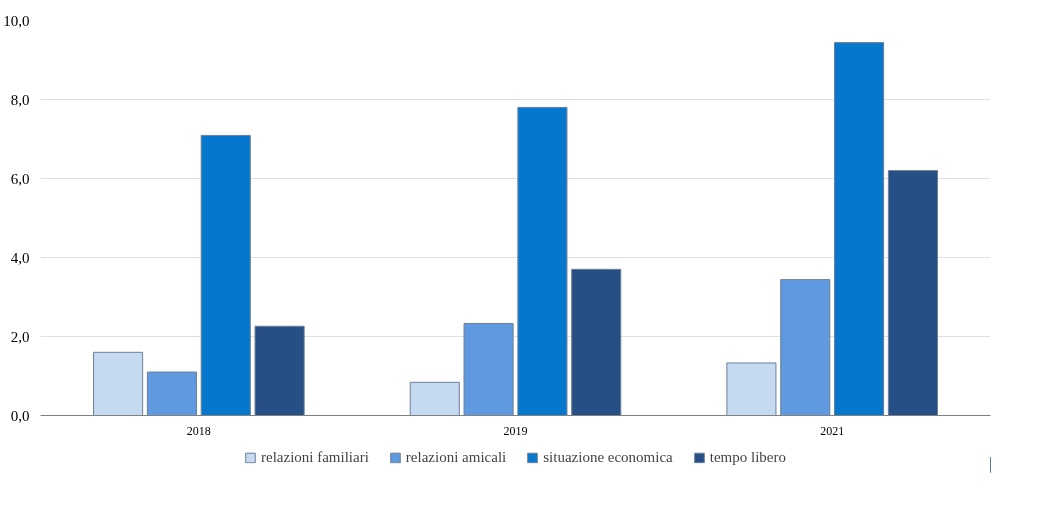 Image resolution: width=1046 pixels, height=527 pixels. Describe the element at coordinates (16, 20) in the screenshot. I see `y-tick-label: 10,0` at that location.